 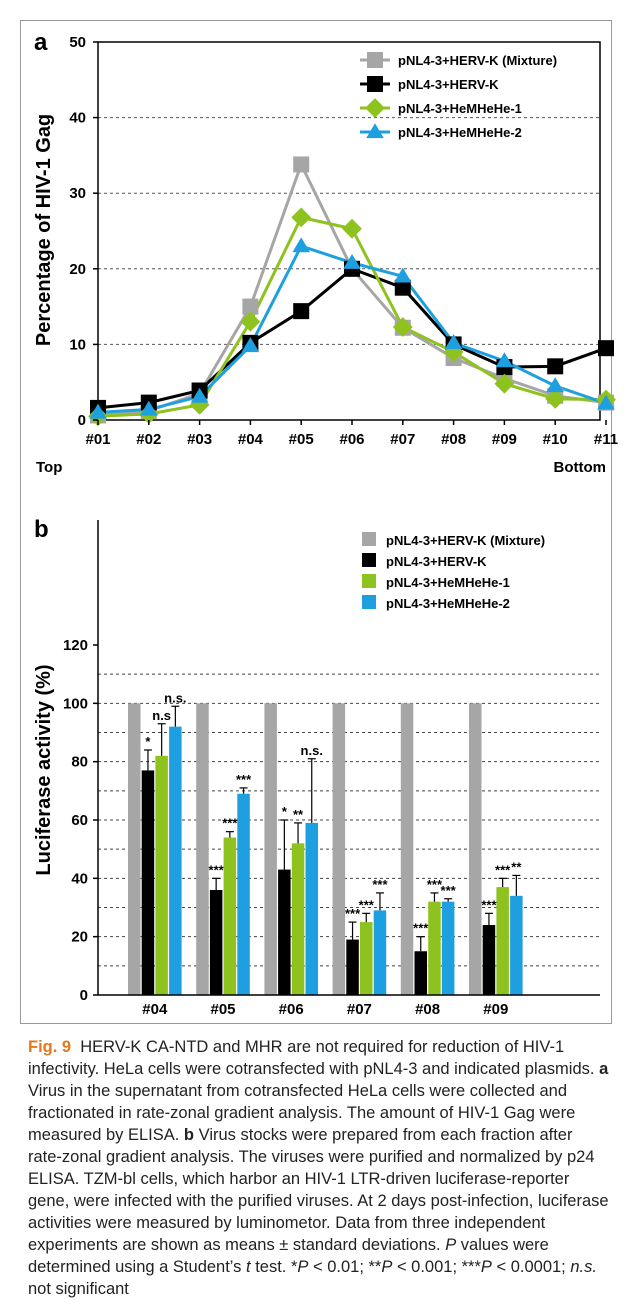 I want to click on y-tick-label: 60, so click(x=79, y=820).